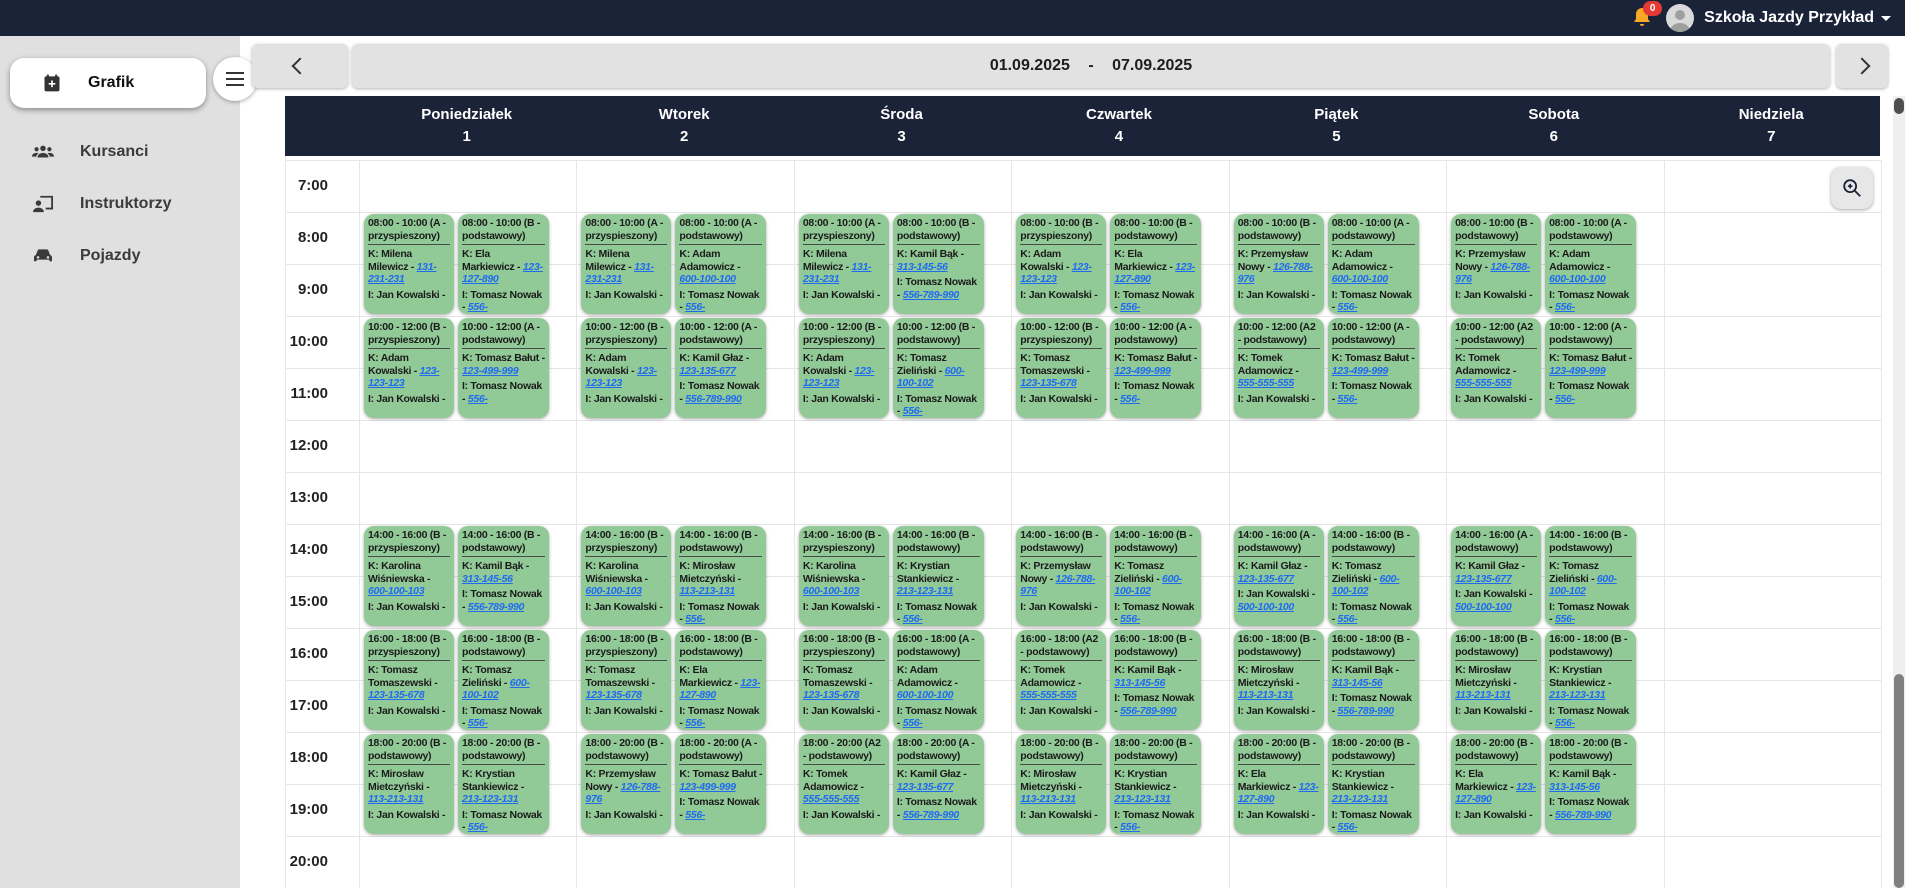  What do you see at coordinates (120, 204) in the screenshot?
I see `sidebar-item-instruktorzy: Instruktorzy` at bounding box center [120, 204].